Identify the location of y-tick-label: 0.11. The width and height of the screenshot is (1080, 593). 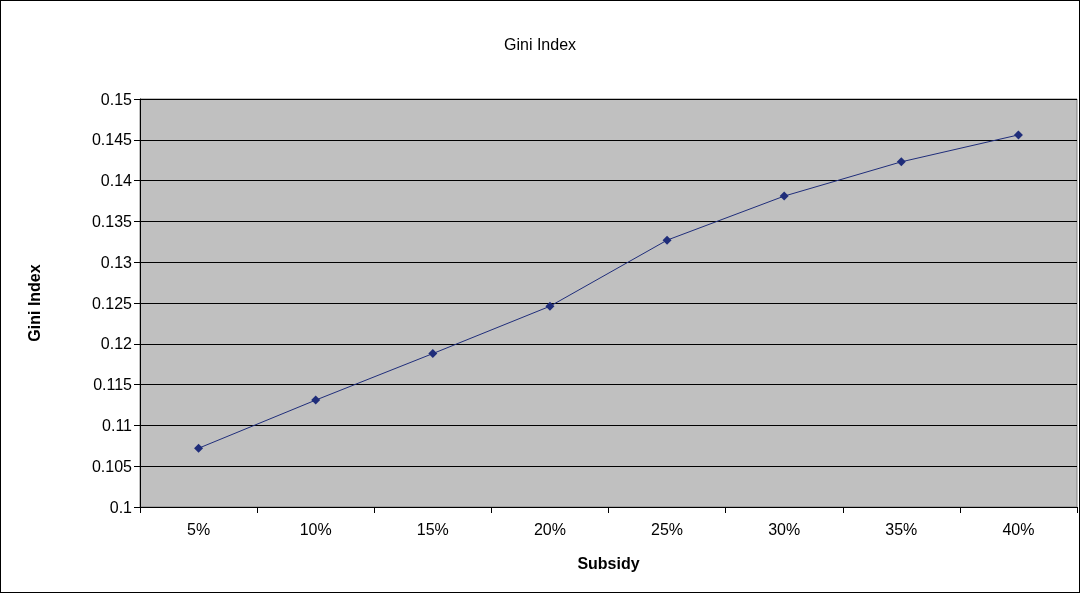
(117, 425).